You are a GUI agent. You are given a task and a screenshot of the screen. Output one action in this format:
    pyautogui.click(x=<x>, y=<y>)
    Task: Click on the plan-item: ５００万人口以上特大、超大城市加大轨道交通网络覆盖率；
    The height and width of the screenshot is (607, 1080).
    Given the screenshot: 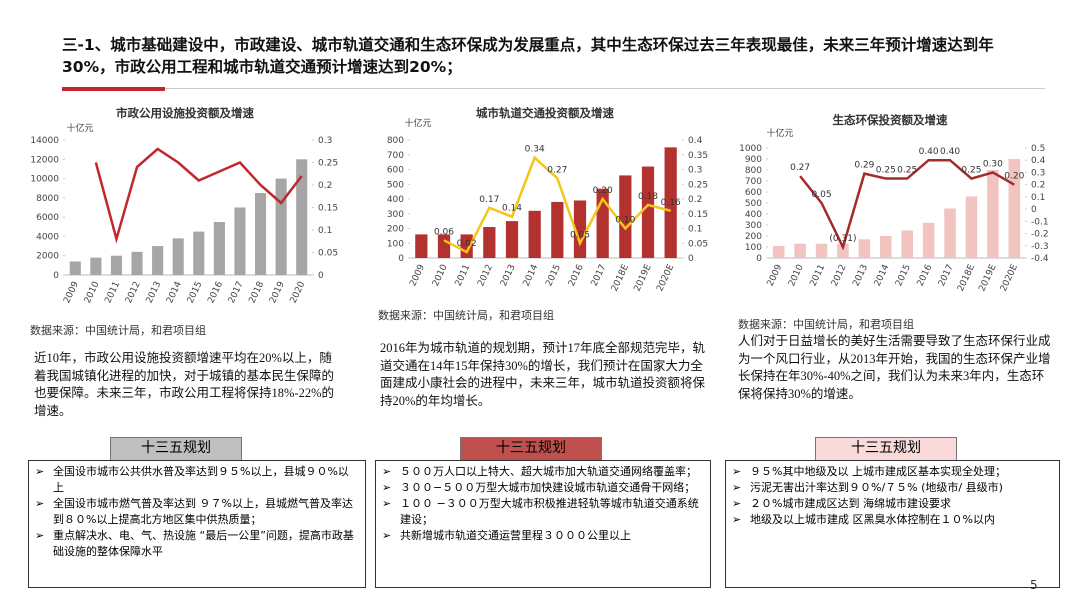 What is the action you would take?
    pyautogui.click(x=542, y=472)
    